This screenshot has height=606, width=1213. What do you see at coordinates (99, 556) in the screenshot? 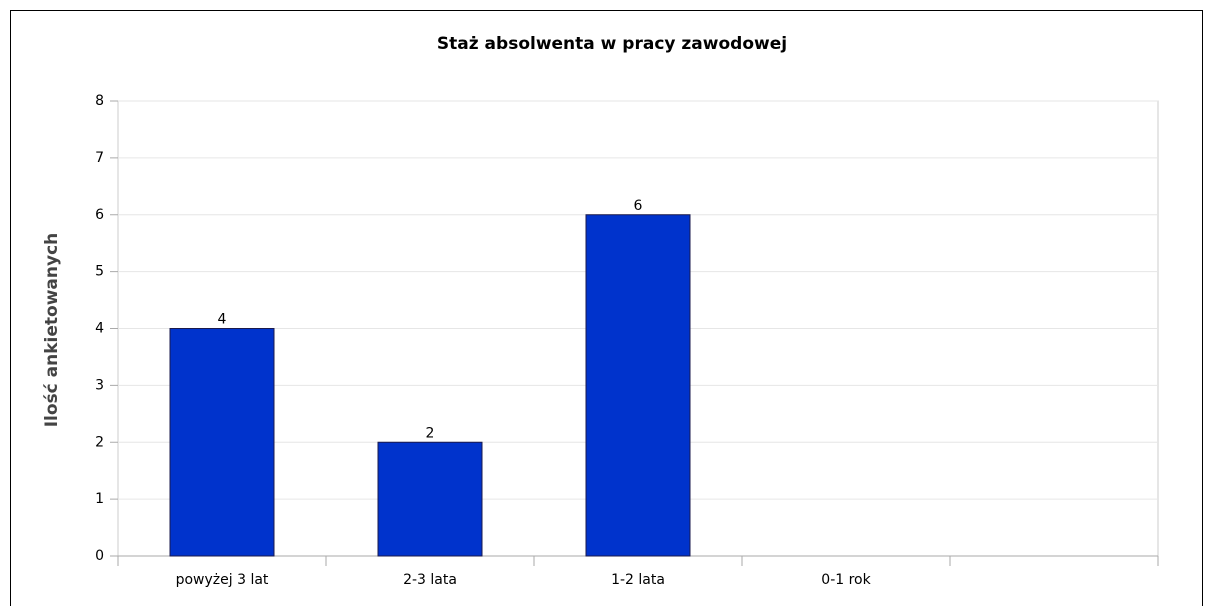
I see `y-tick-label: 0` at bounding box center [99, 556].